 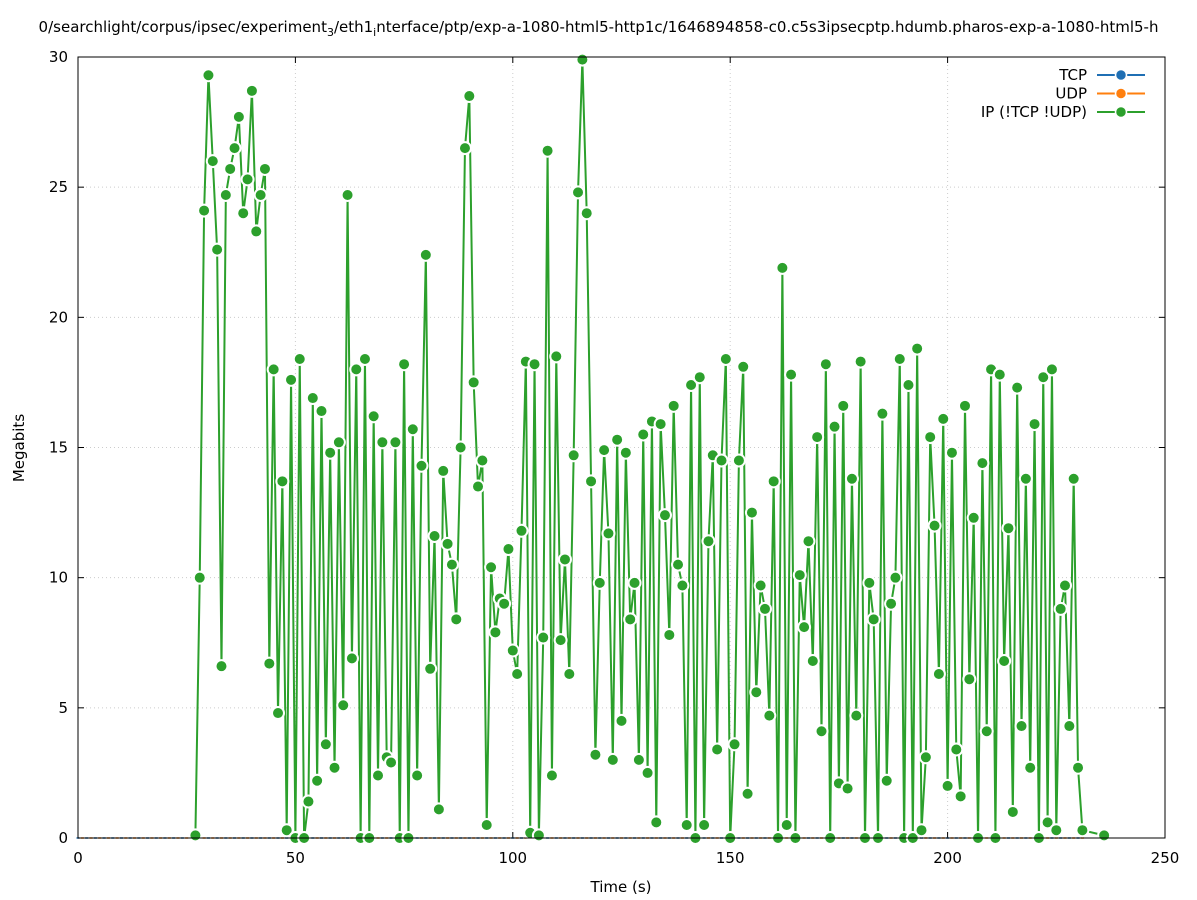 What do you see at coordinates (353, 27) in the screenshot?
I see `title-part: /eth1` at bounding box center [353, 27].